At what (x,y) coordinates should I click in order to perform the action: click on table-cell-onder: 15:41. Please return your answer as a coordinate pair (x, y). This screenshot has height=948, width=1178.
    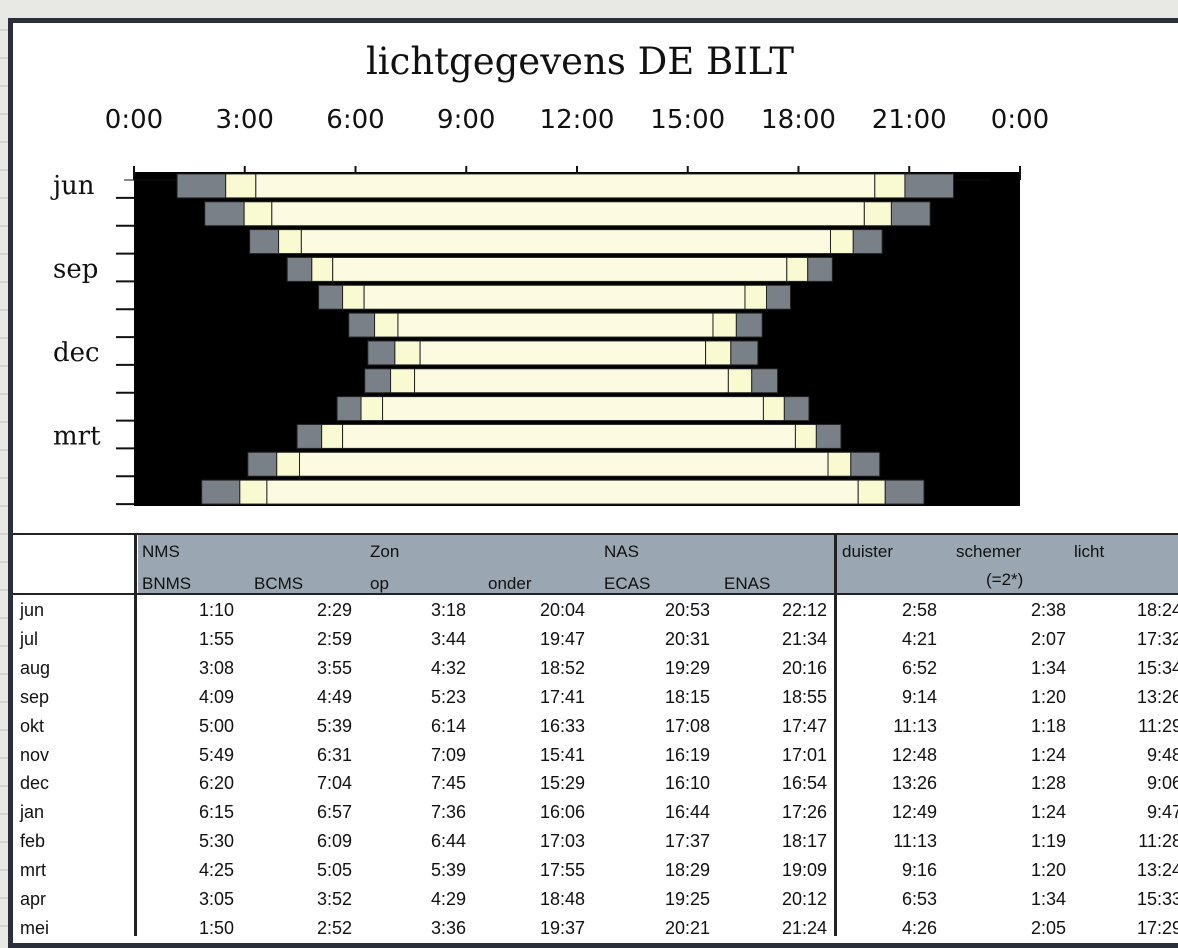
    Looking at the image, I should click on (562, 754).